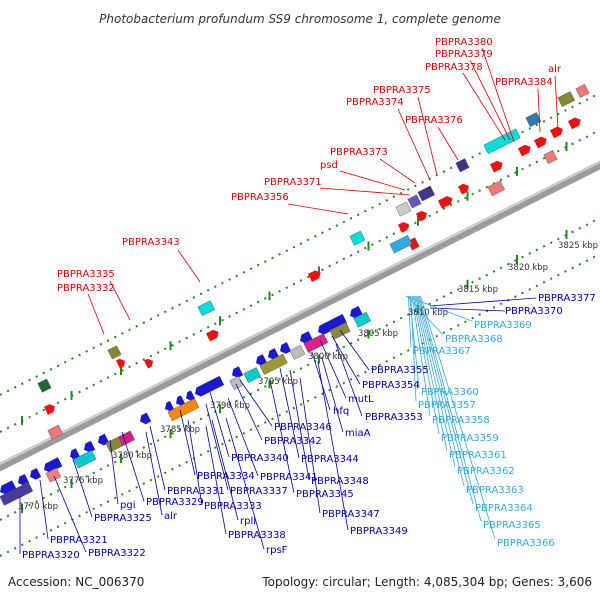  What do you see at coordinates (127, 505) in the screenshot?
I see `gene-label: pgi` at bounding box center [127, 505].